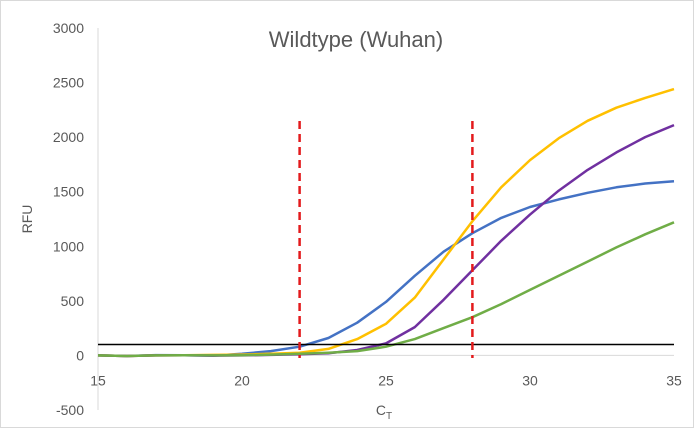 This screenshot has width=694, height=428. I want to click on x-axis-label-subscript: T, so click(389, 416).